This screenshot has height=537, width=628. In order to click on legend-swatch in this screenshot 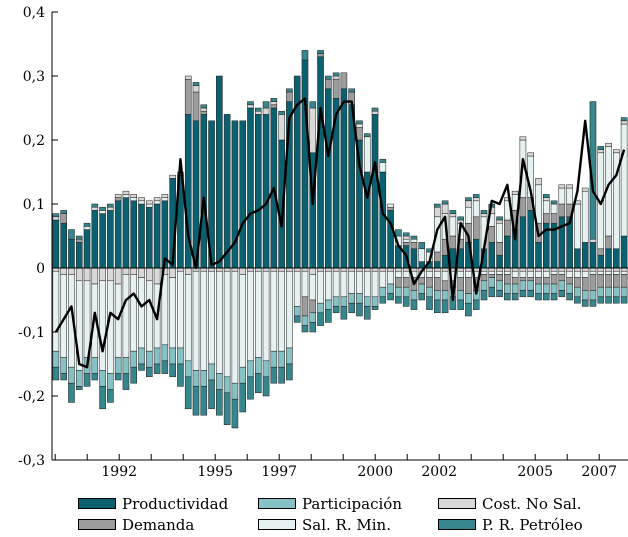, I will do `click(457, 524)`.